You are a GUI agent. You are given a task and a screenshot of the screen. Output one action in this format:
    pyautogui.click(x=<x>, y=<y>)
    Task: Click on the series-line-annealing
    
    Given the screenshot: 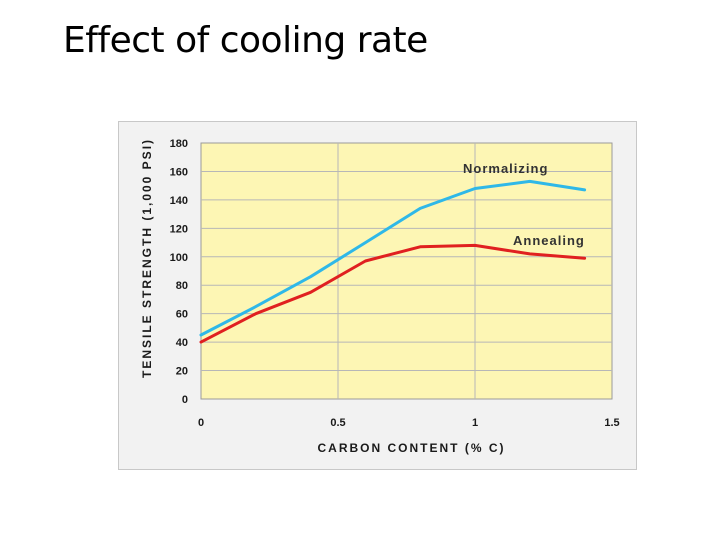 What is the action you would take?
    pyautogui.click(x=393, y=293)
    